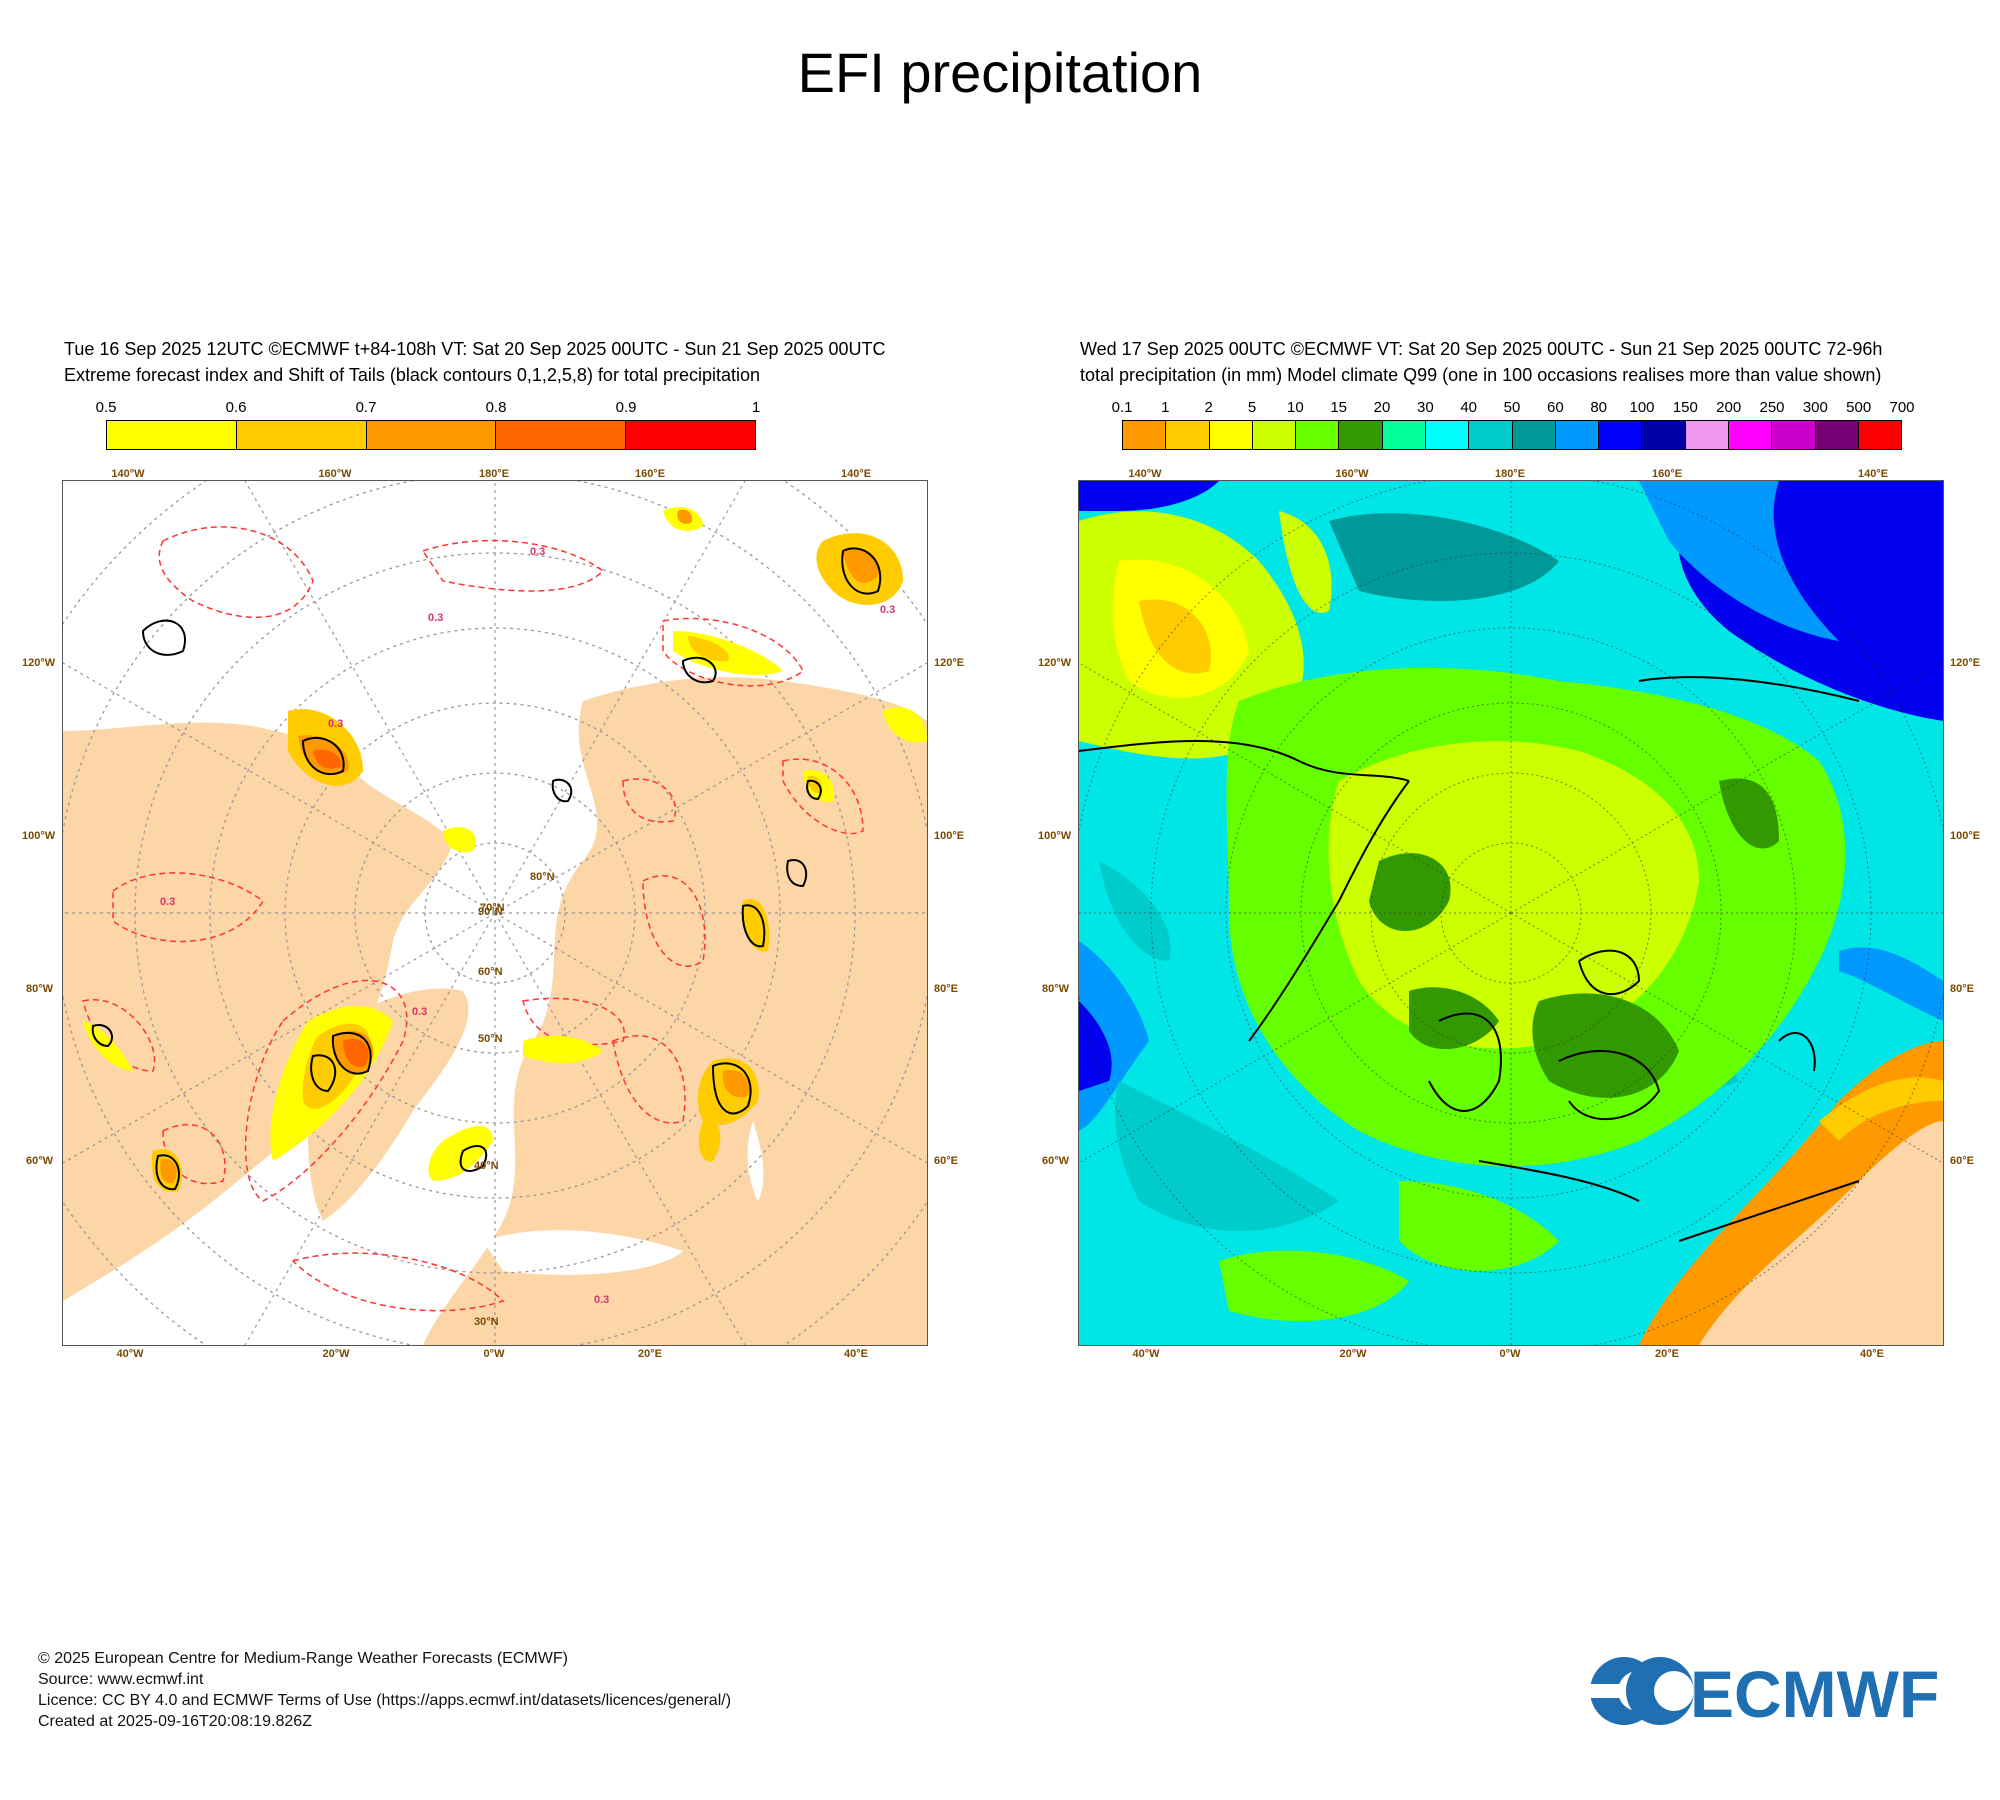  What do you see at coordinates (1555, 407) in the screenshot?
I see `right-colorbar-tick: 60` at bounding box center [1555, 407].